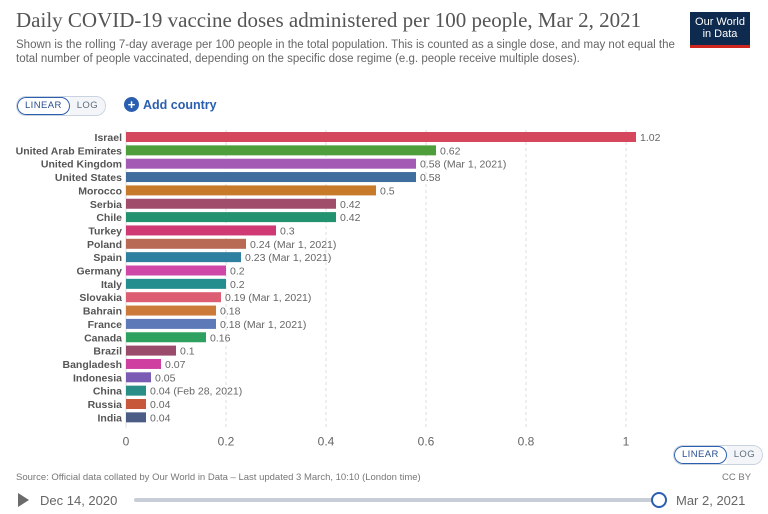 The height and width of the screenshot is (514, 768). Describe the element at coordinates (430, 178) in the screenshot. I see `value-label: 0.58` at that location.